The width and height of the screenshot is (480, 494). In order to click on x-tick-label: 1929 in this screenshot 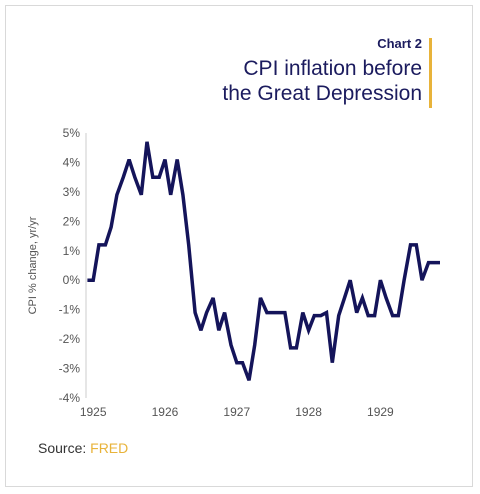, I will do `click(380, 412)`.